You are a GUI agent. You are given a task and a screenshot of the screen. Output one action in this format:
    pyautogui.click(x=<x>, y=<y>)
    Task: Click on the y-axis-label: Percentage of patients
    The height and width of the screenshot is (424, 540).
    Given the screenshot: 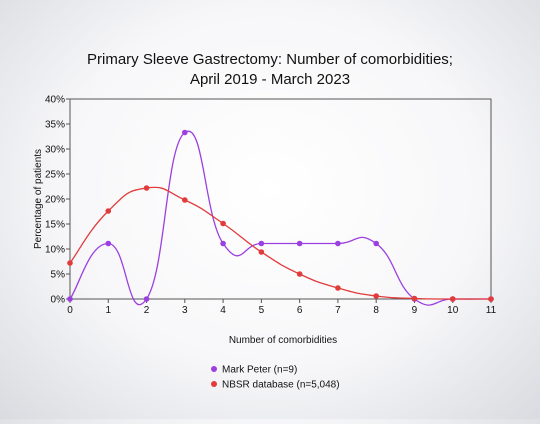 What is the action you would take?
    pyautogui.click(x=38, y=199)
    